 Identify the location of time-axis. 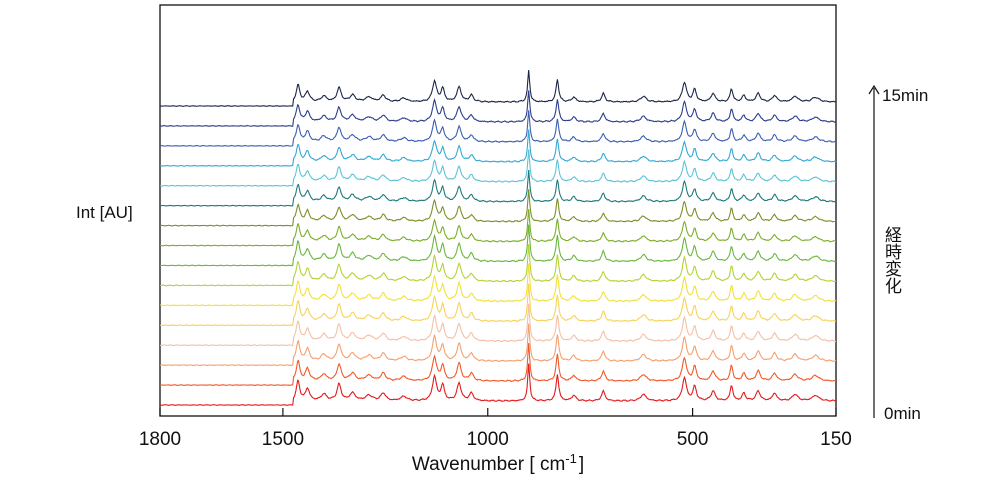
(874, 251).